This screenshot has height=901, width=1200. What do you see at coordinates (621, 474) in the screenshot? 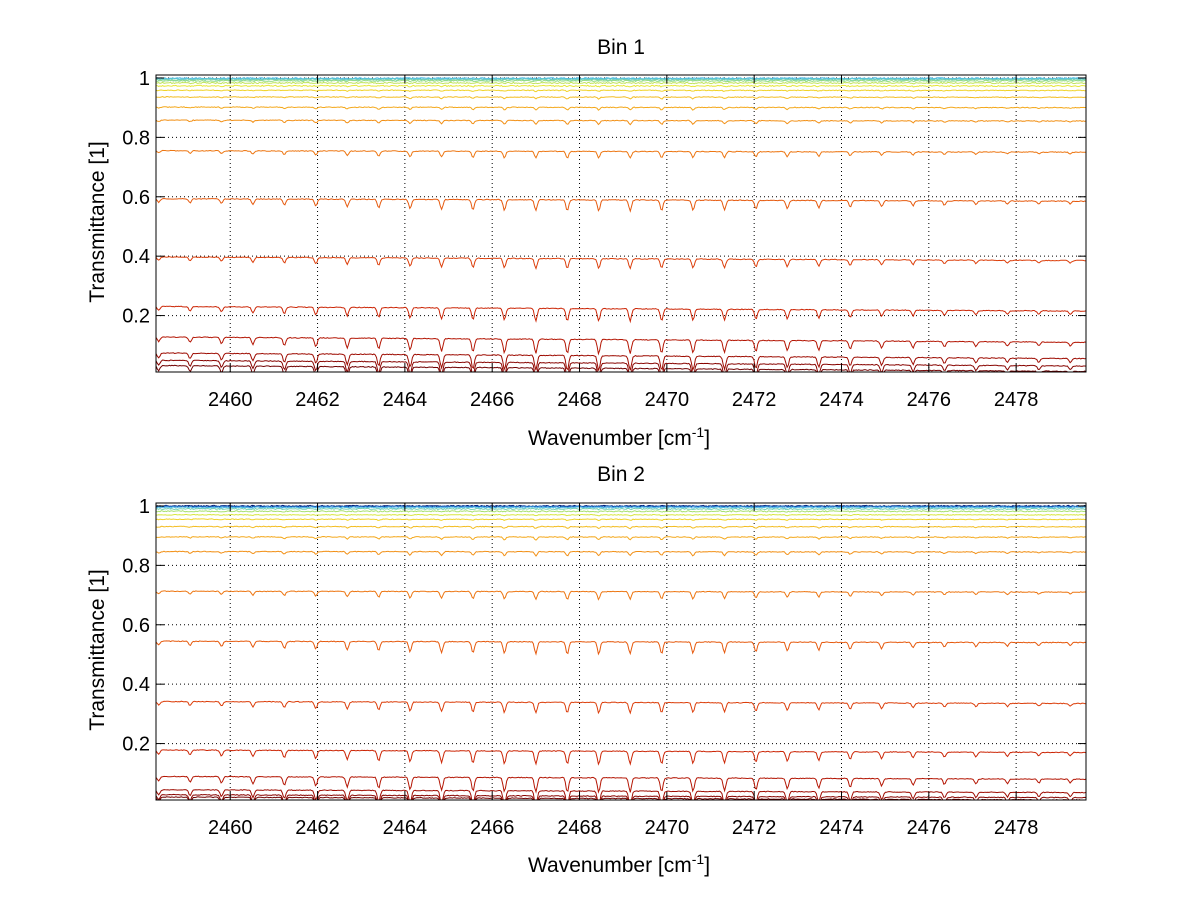
I see `bin-2-title: Bin 2` at bounding box center [621, 474].